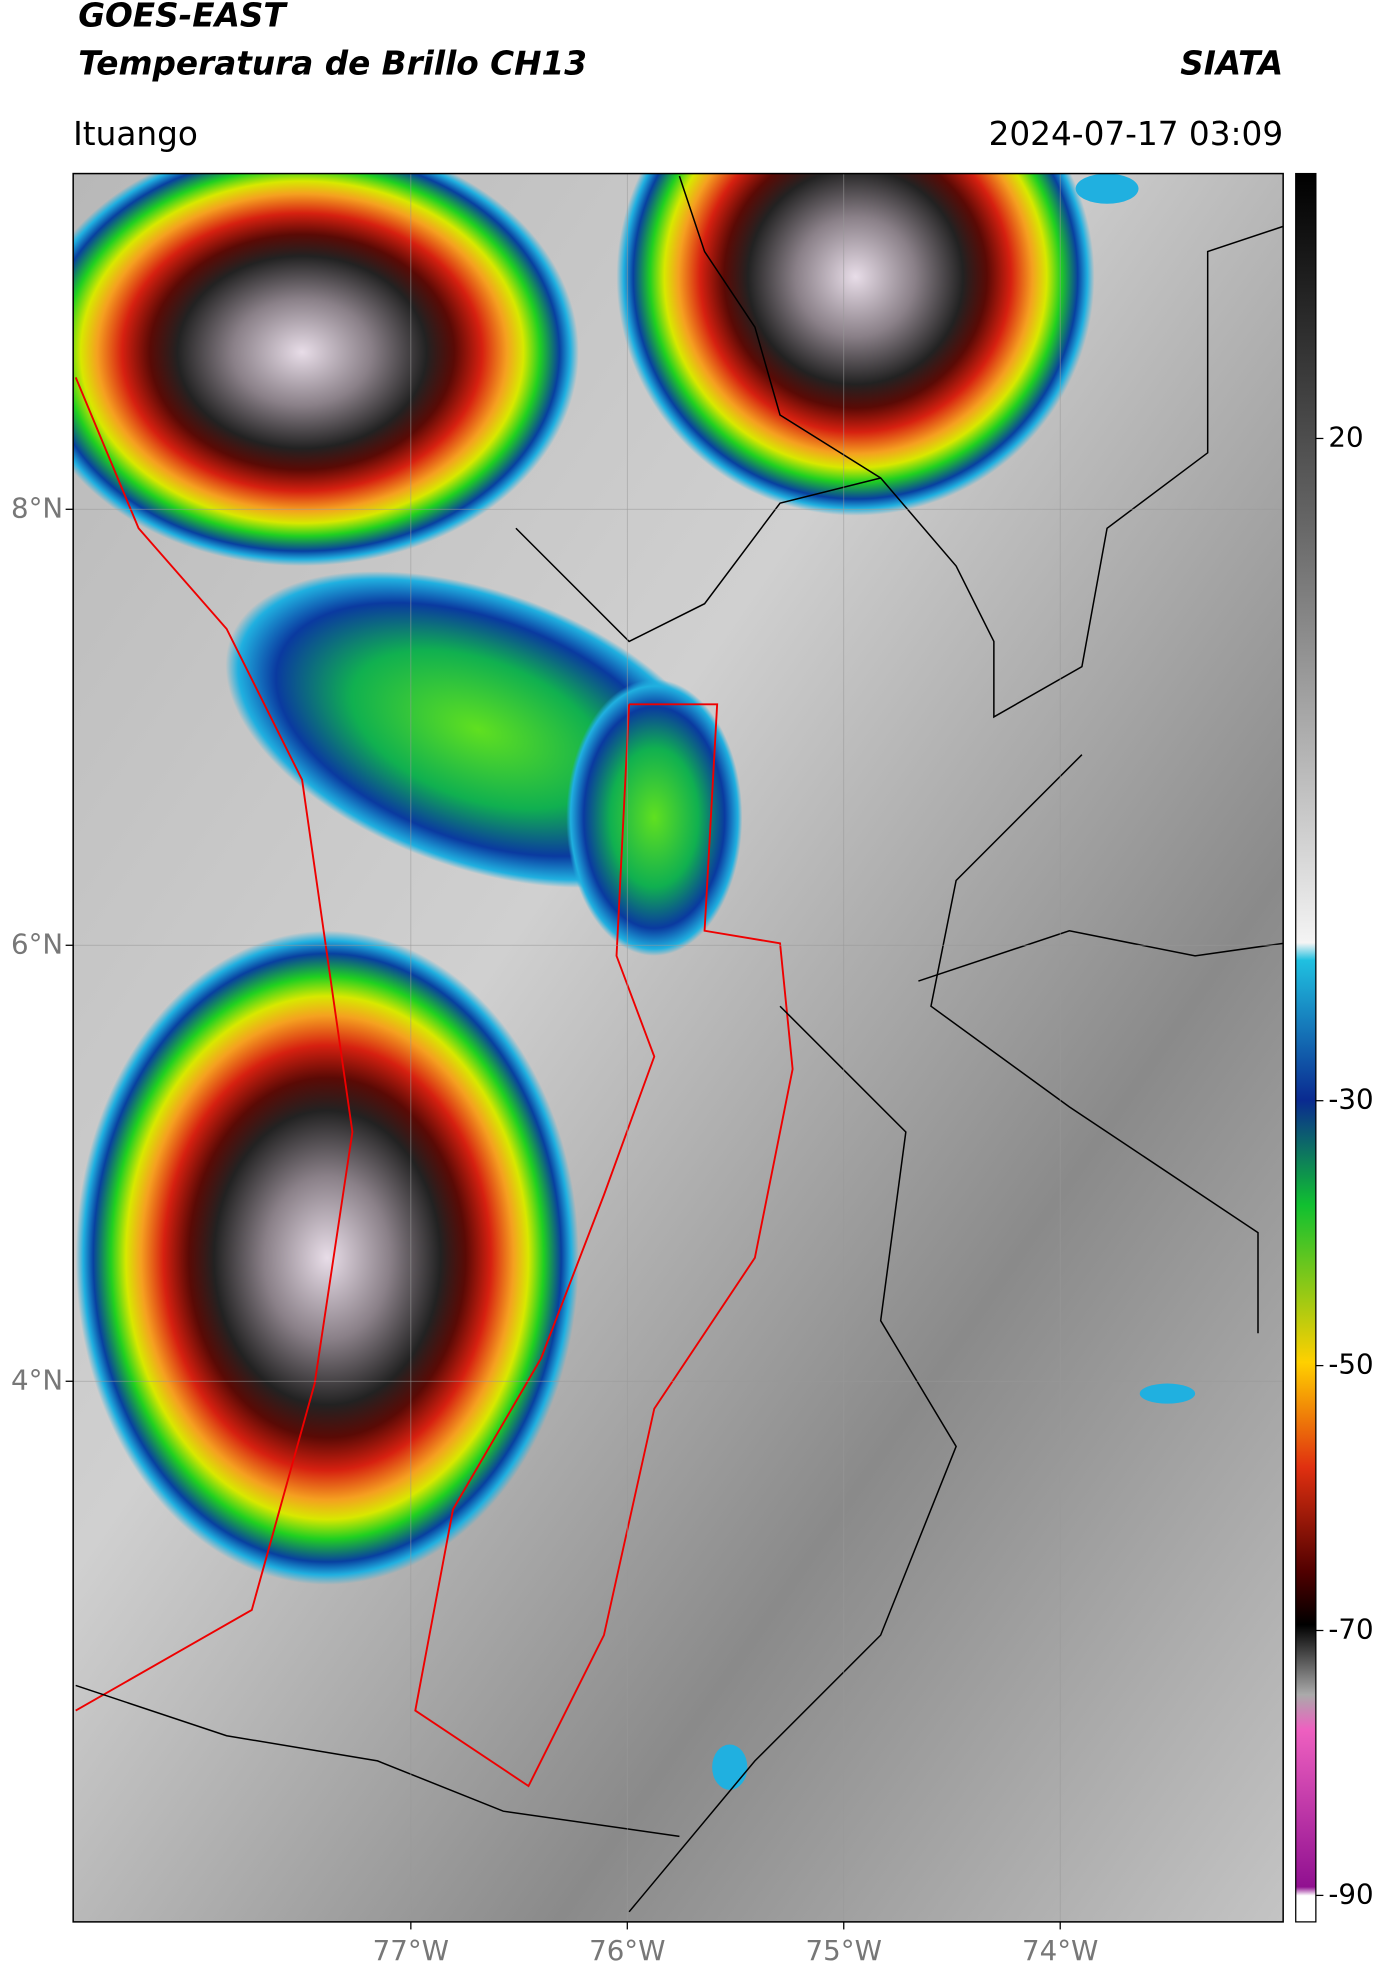 Image resolution: width=1384 pixels, height=1981 pixels. What do you see at coordinates (37, 507) in the screenshot?
I see `y-tick-label: 8°N` at bounding box center [37, 507].